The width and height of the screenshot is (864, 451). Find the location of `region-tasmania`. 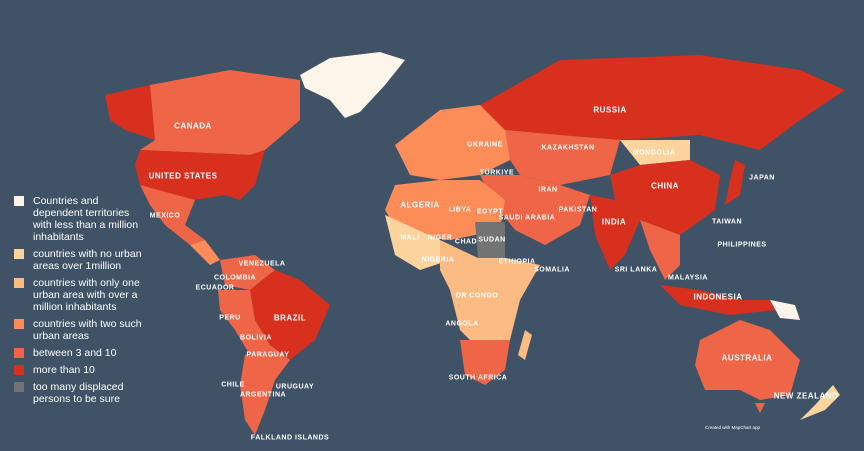

region-tasmania is located at coordinates (760, 408).